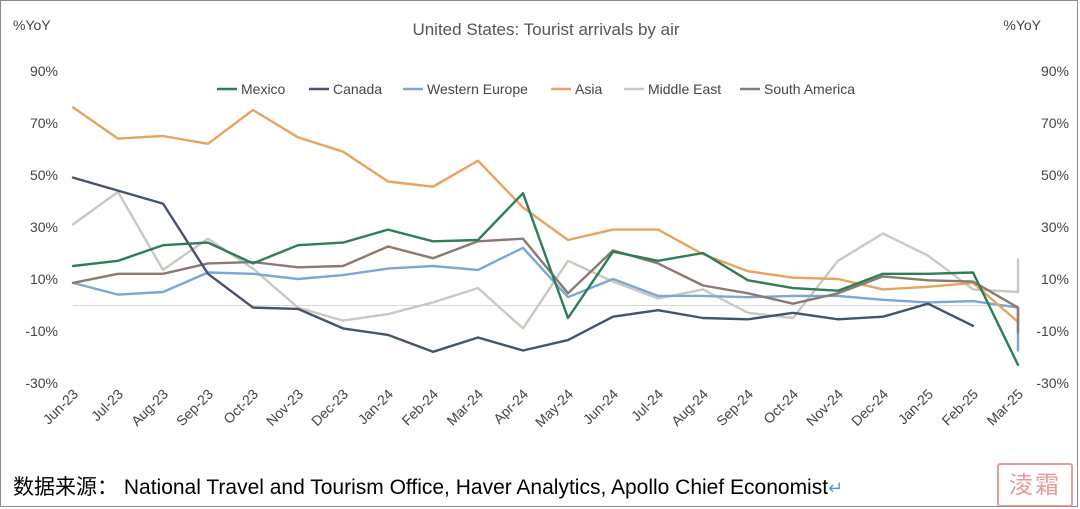 The image size is (1080, 509). Describe the element at coordinates (65, 487) in the screenshot. I see `source-label: 数据来源：` at that location.